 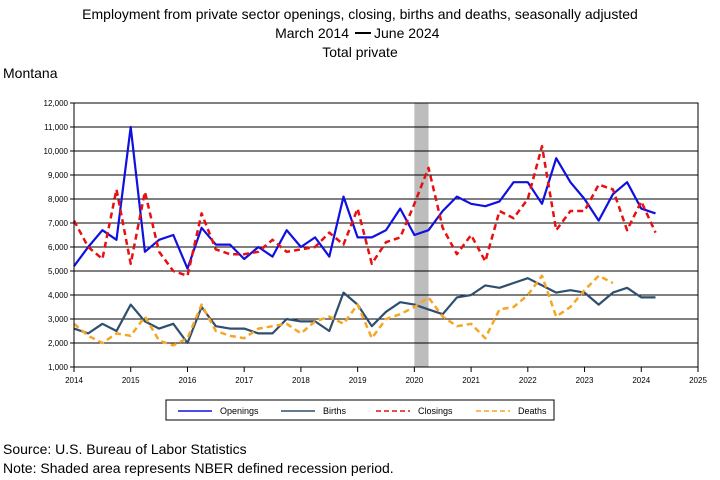 I want to click on y-tick-label: 8,000, so click(x=58, y=199).